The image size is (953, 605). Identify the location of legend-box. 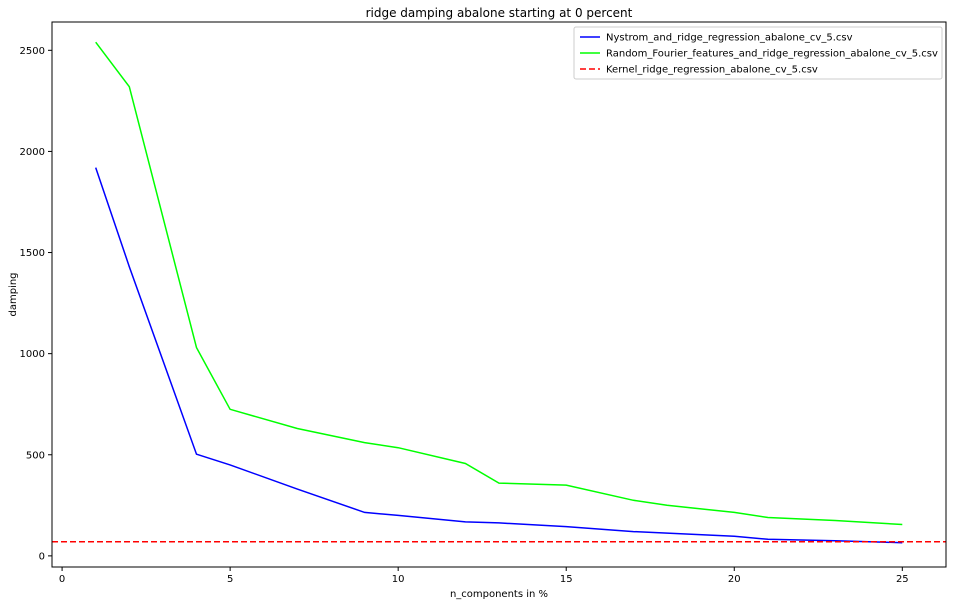
(758, 53).